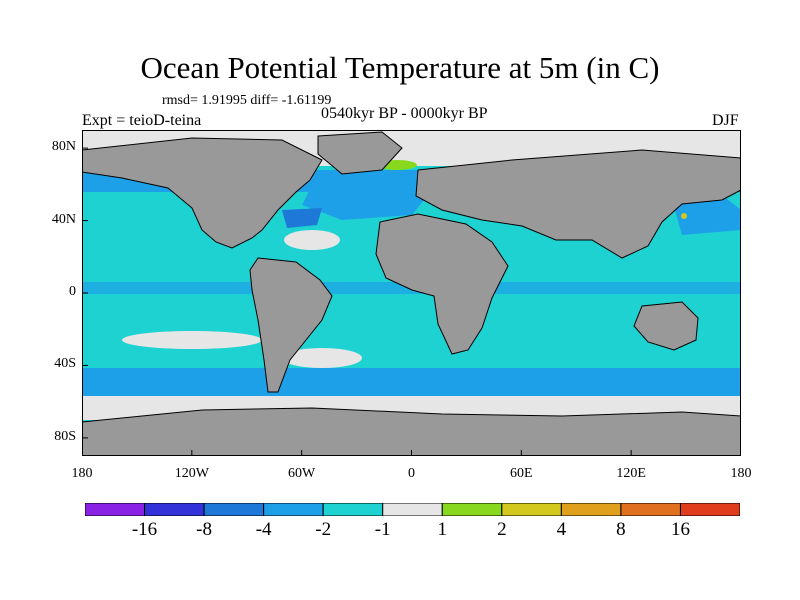 The width and height of the screenshot is (800, 600). Describe the element at coordinates (263, 529) in the screenshot. I see `colorbar-label: -4` at that location.